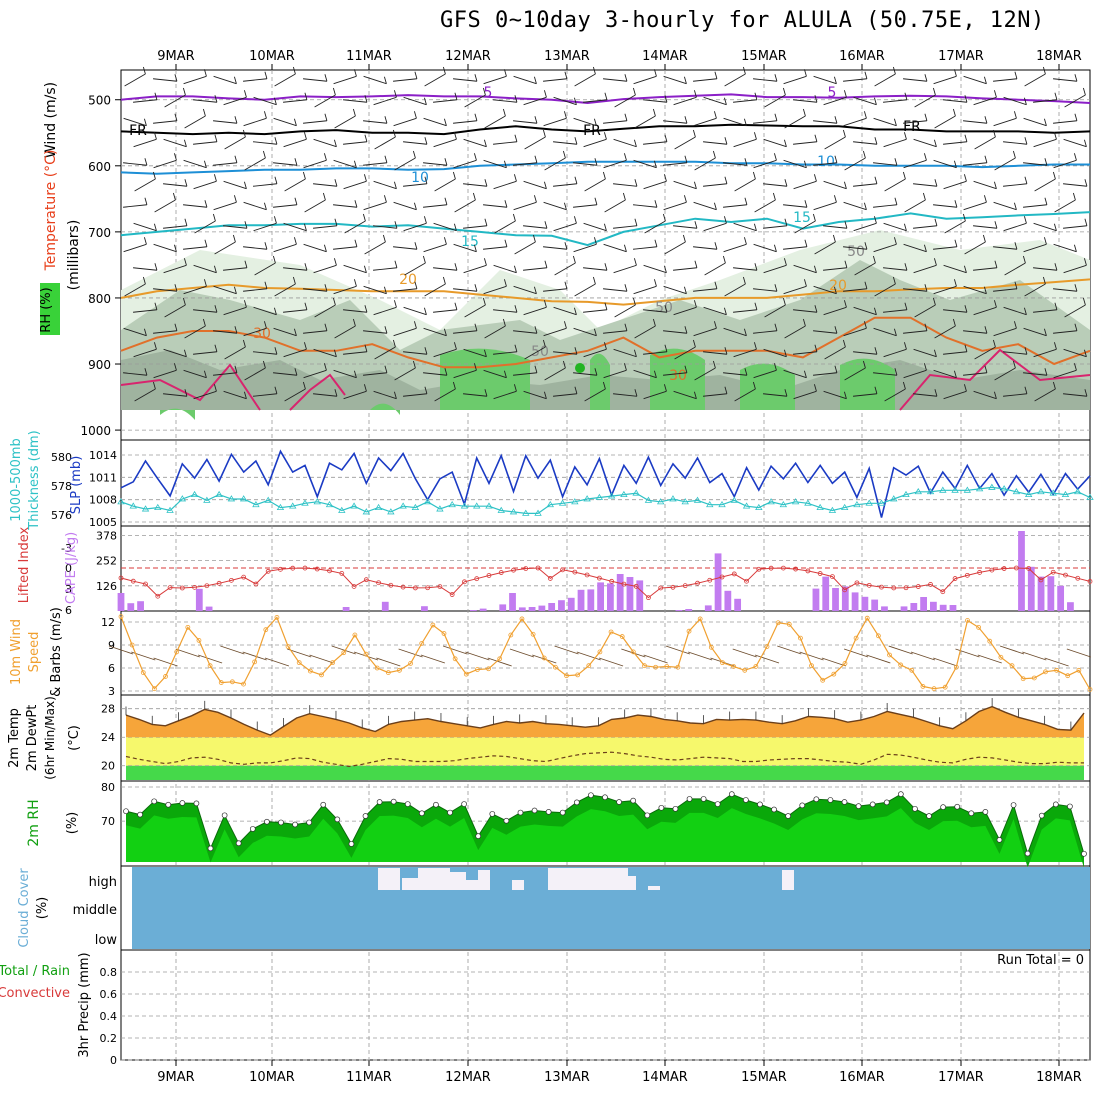  What do you see at coordinates (95, 431) in the screenshot?
I see `pressure-tick-label: 1000` at bounding box center [95, 431].